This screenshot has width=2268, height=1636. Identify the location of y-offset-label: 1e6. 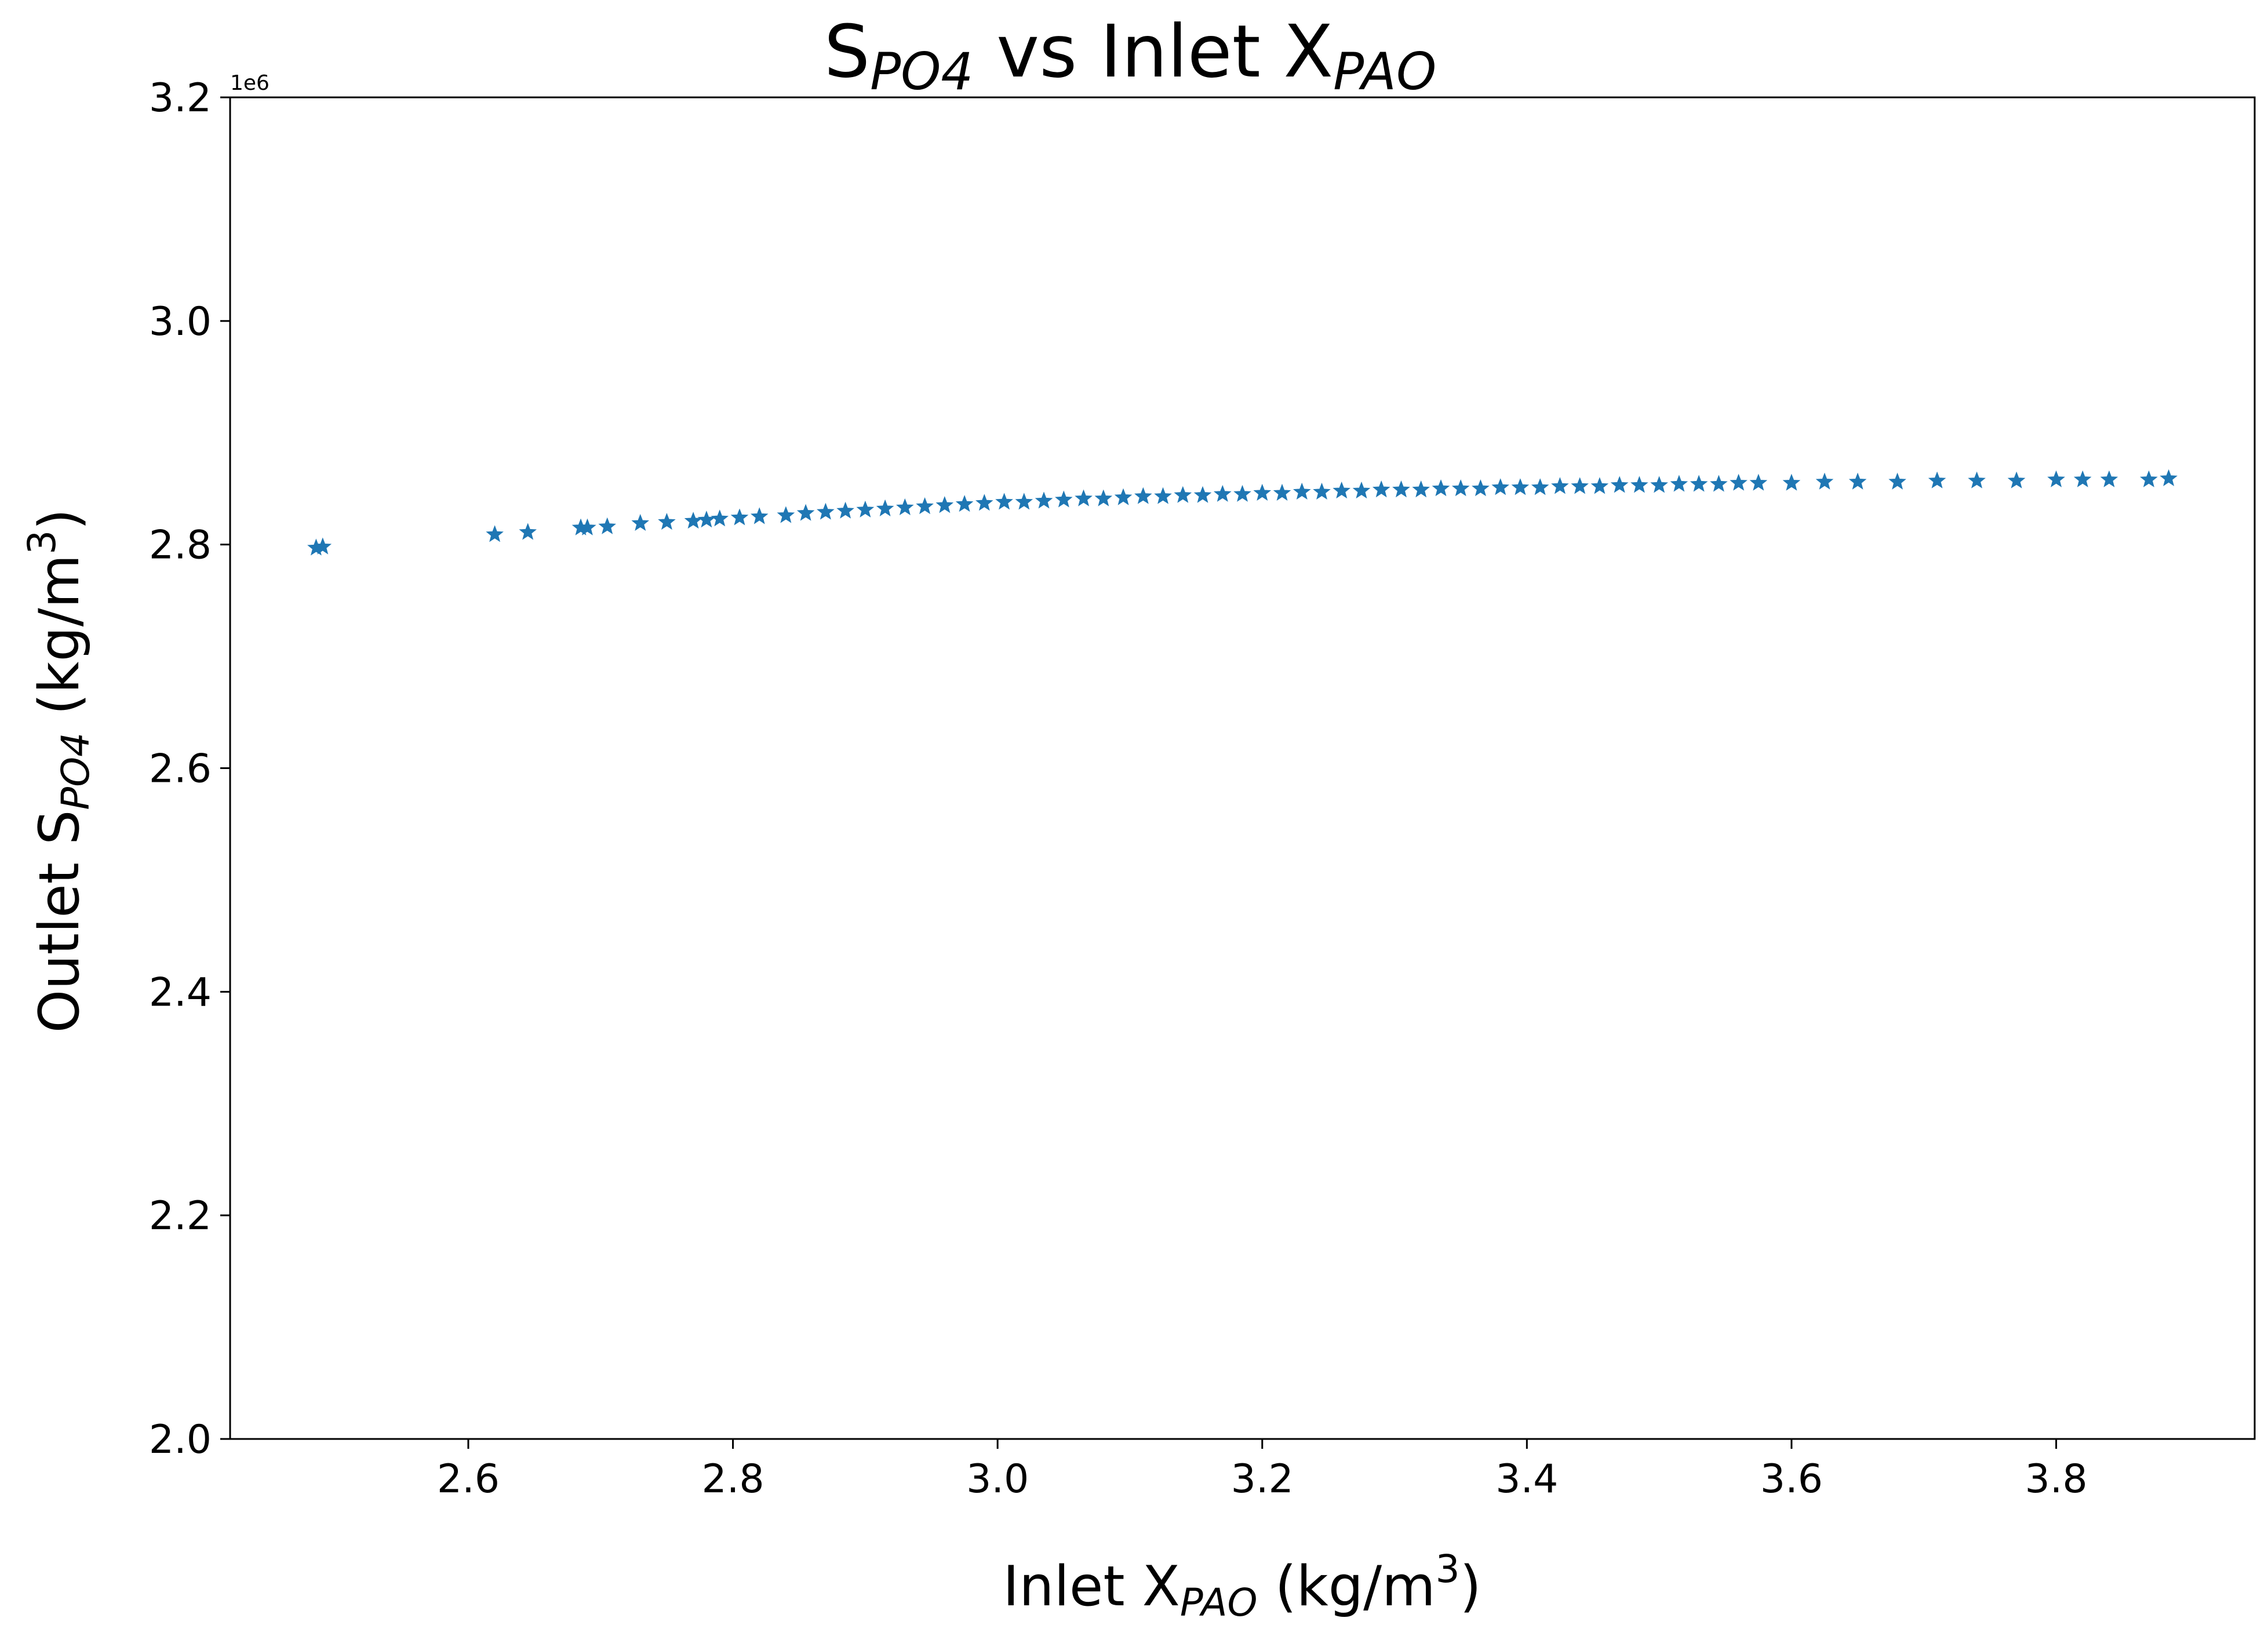
(250, 83).